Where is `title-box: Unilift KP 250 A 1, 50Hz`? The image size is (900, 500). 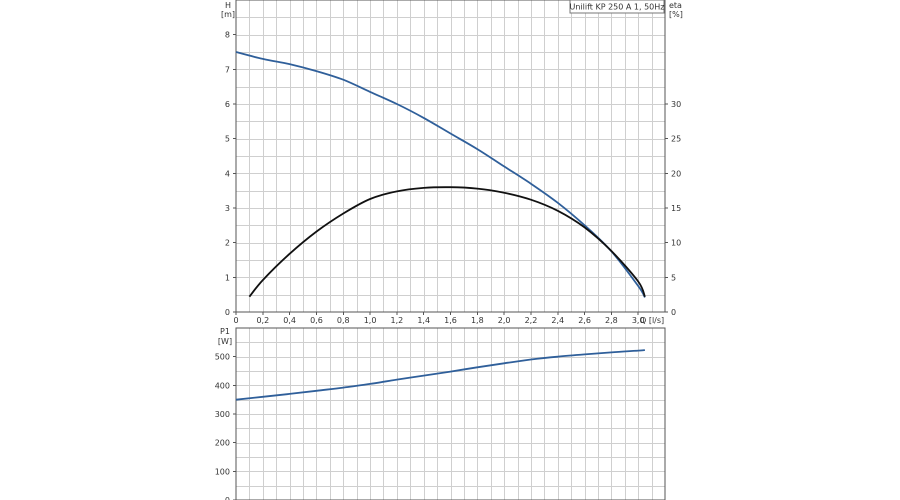 title-box: Unilift KP 250 A 1, 50Hz is located at coordinates (617, 7).